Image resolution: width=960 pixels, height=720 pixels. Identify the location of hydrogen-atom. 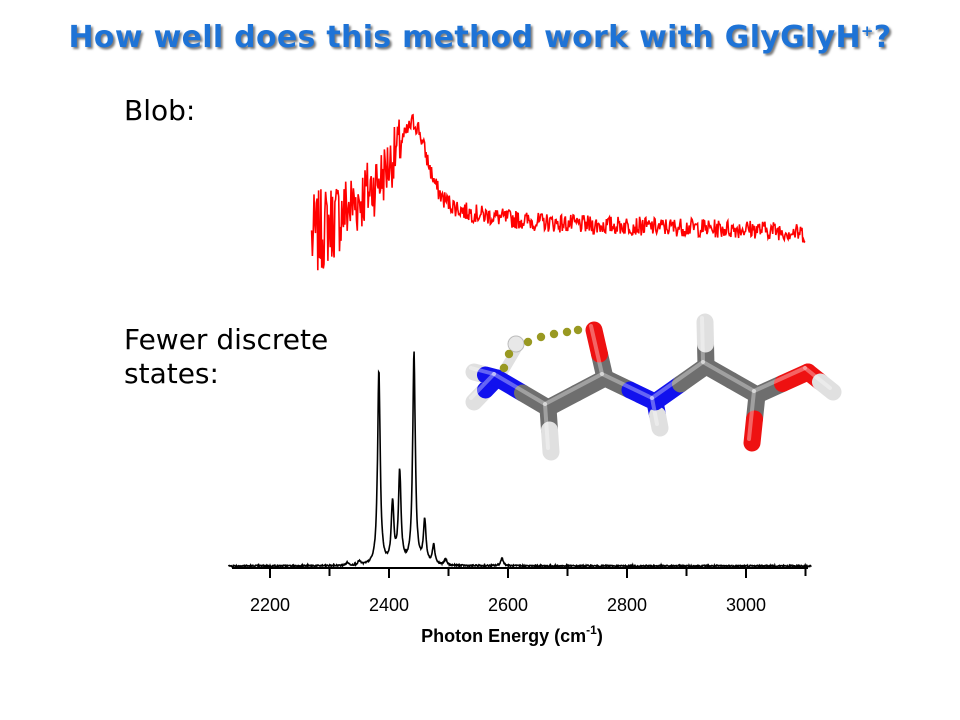
(516, 344).